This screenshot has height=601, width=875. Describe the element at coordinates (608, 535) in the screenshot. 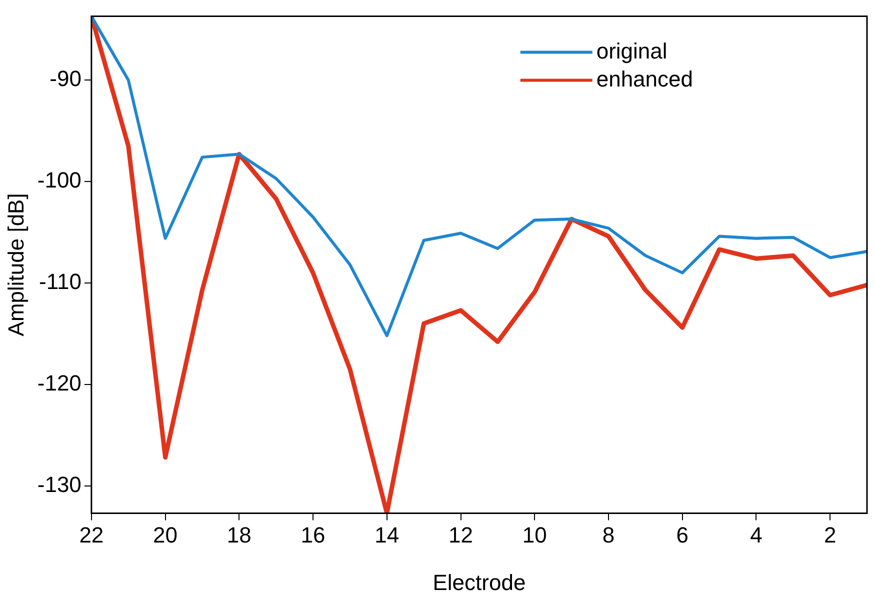

I see `x-tick-label: 8` at that location.